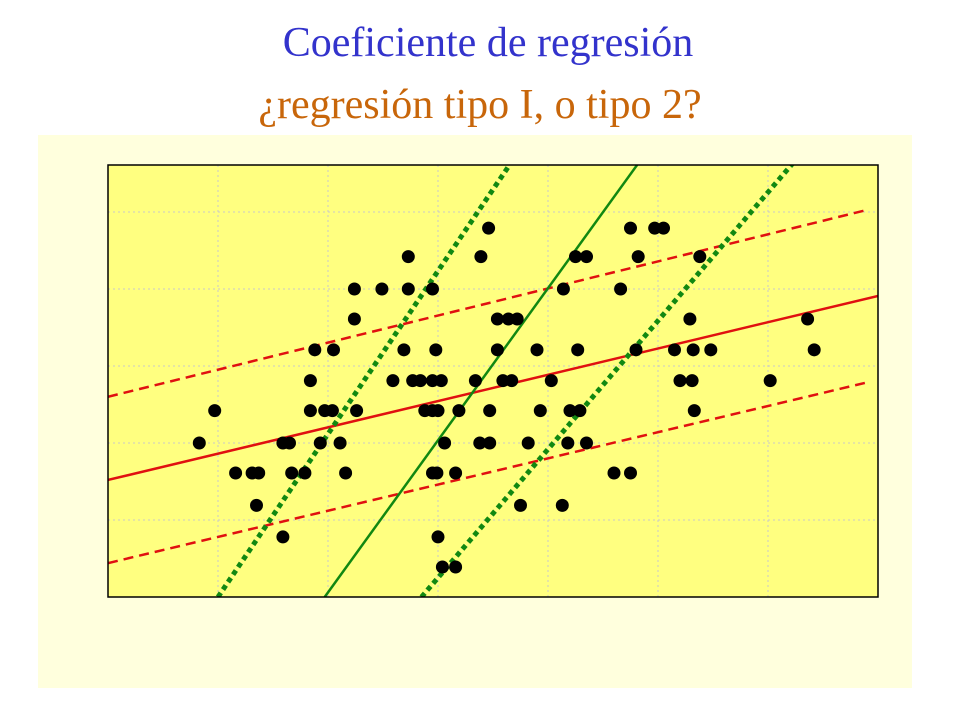  What do you see at coordinates (479, 105) in the screenshot?
I see `chart-subtitle: ¿regresión tipo I, o tipo 2?` at bounding box center [479, 105].